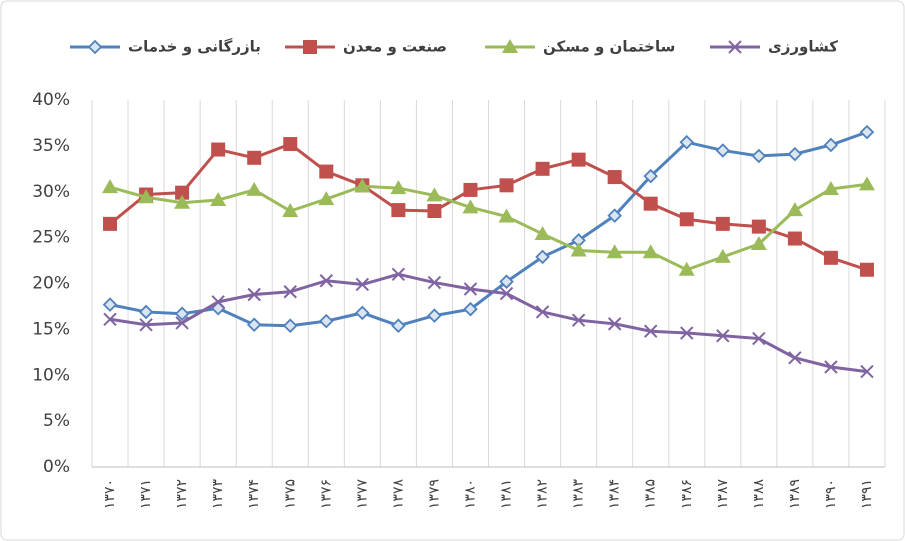  Describe the element at coordinates (326, 494) in the screenshot. I see `x-tick-label: ۱۳۷۶` at that location.